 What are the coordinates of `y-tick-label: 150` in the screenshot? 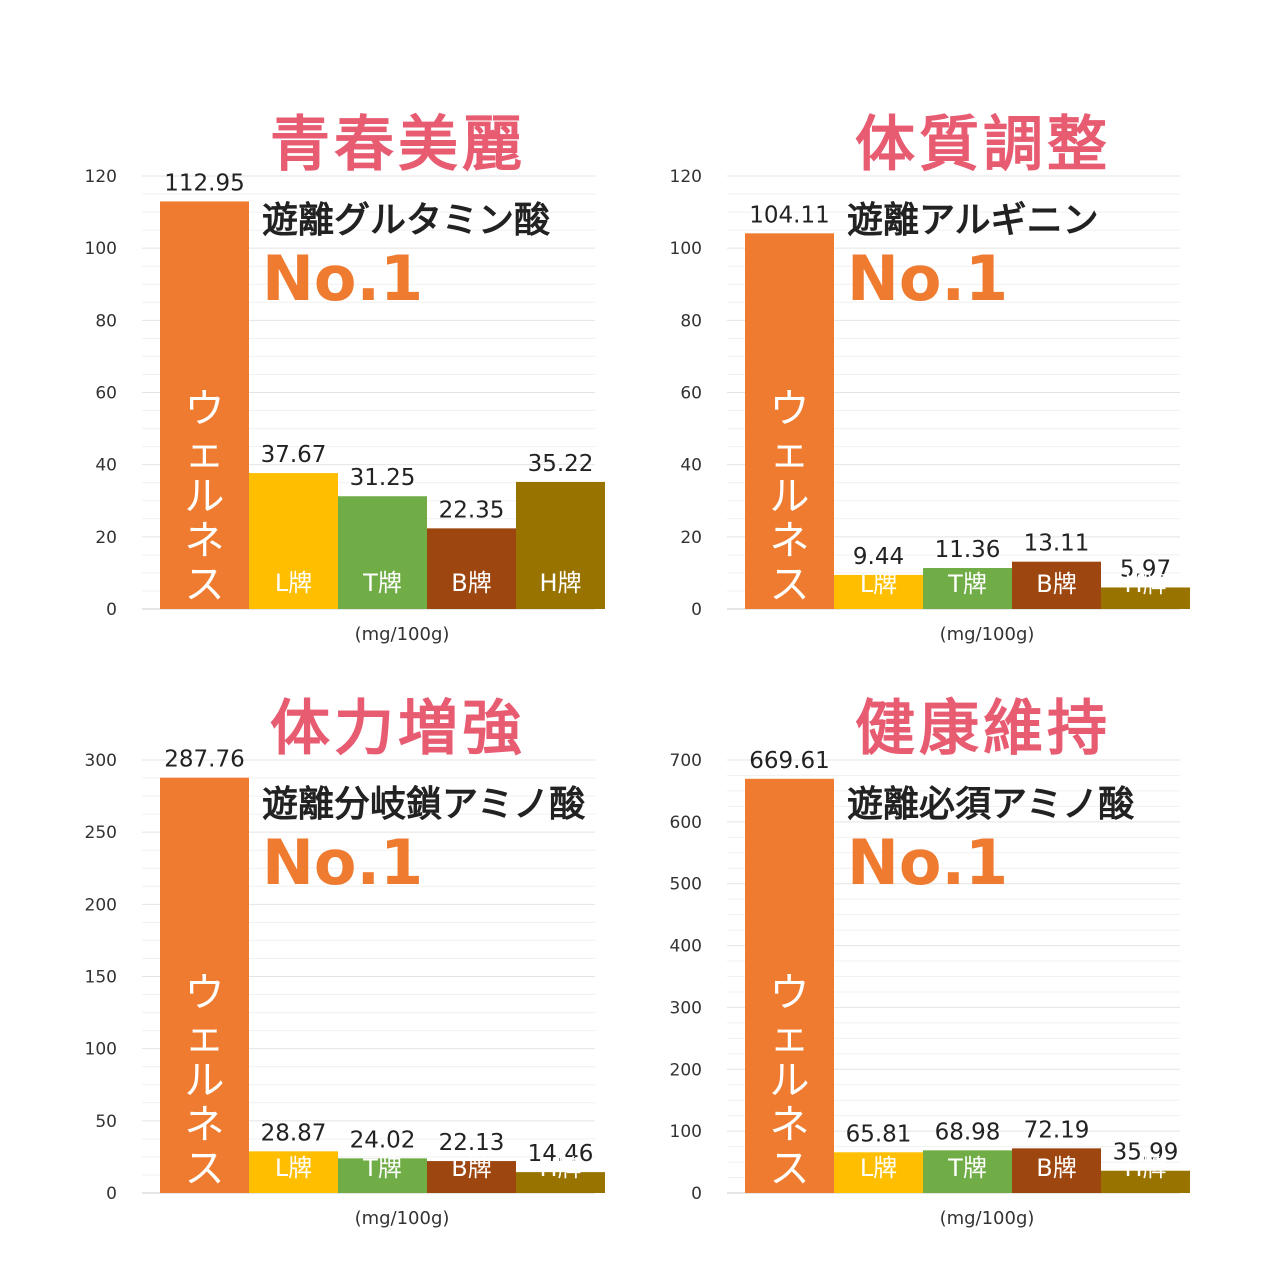 It's located at (101, 978).